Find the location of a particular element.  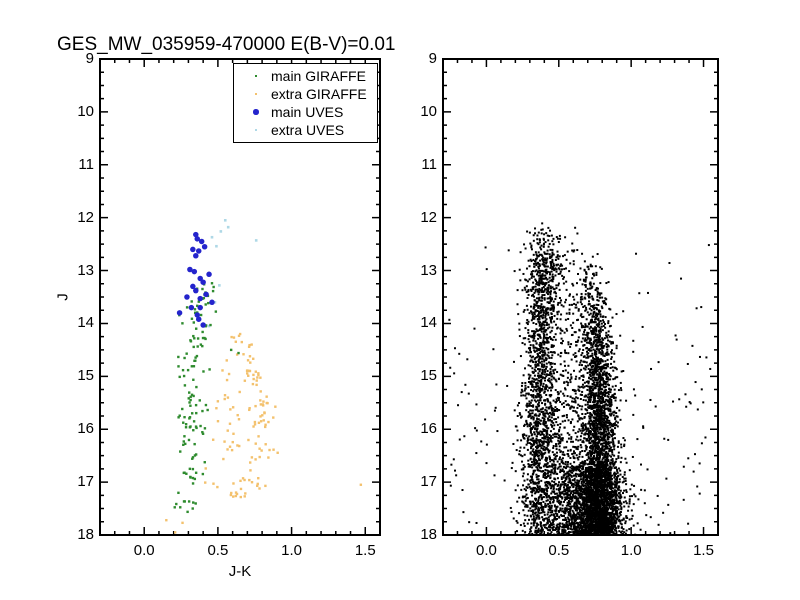

legend-entry-main-uves: main UVES is located at coordinates (305, 112).